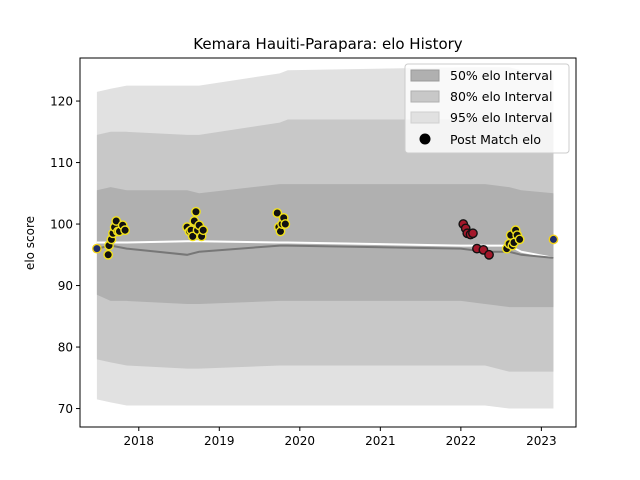  I want to click on x-tick-label: 2022, so click(461, 441).